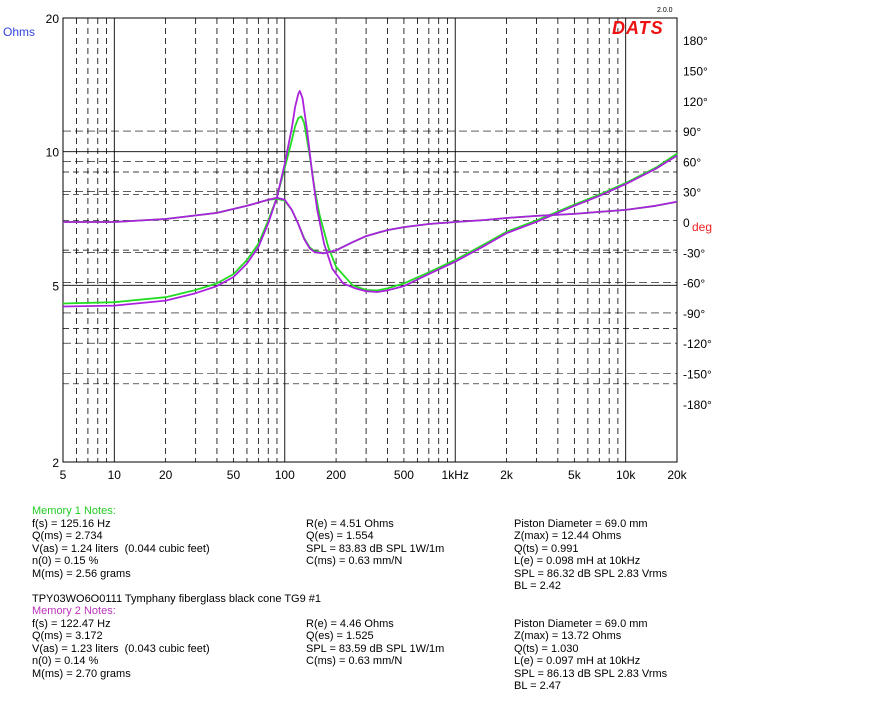  Describe the element at coordinates (694, 284) in the screenshot. I see `y-tick-label-right: -60°` at that location.